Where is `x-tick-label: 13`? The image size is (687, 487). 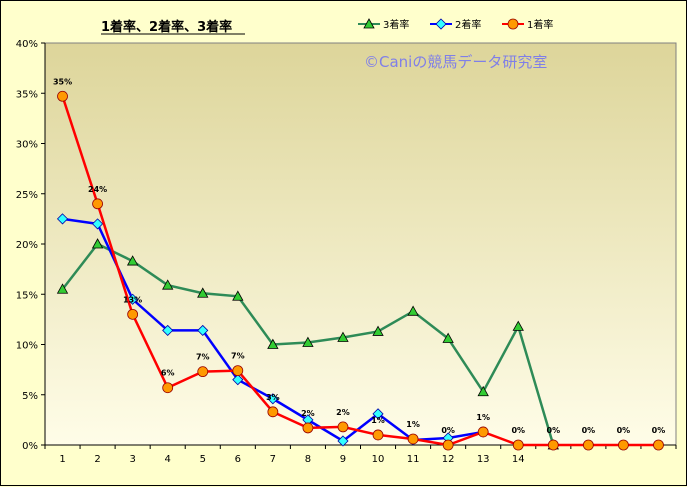 x-tick-label: 13 is located at coordinates (483, 459).